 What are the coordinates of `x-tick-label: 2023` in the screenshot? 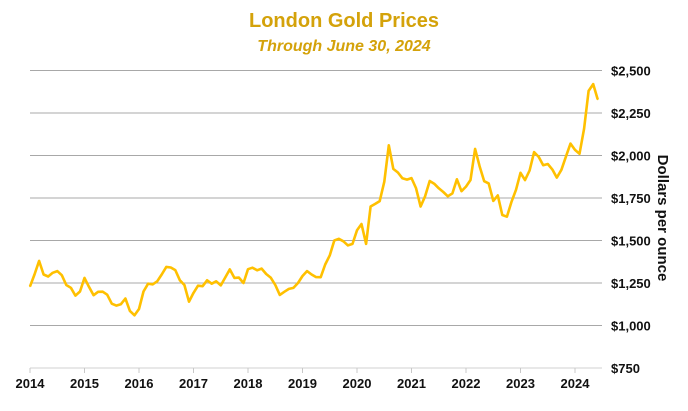 It's located at (520, 383).